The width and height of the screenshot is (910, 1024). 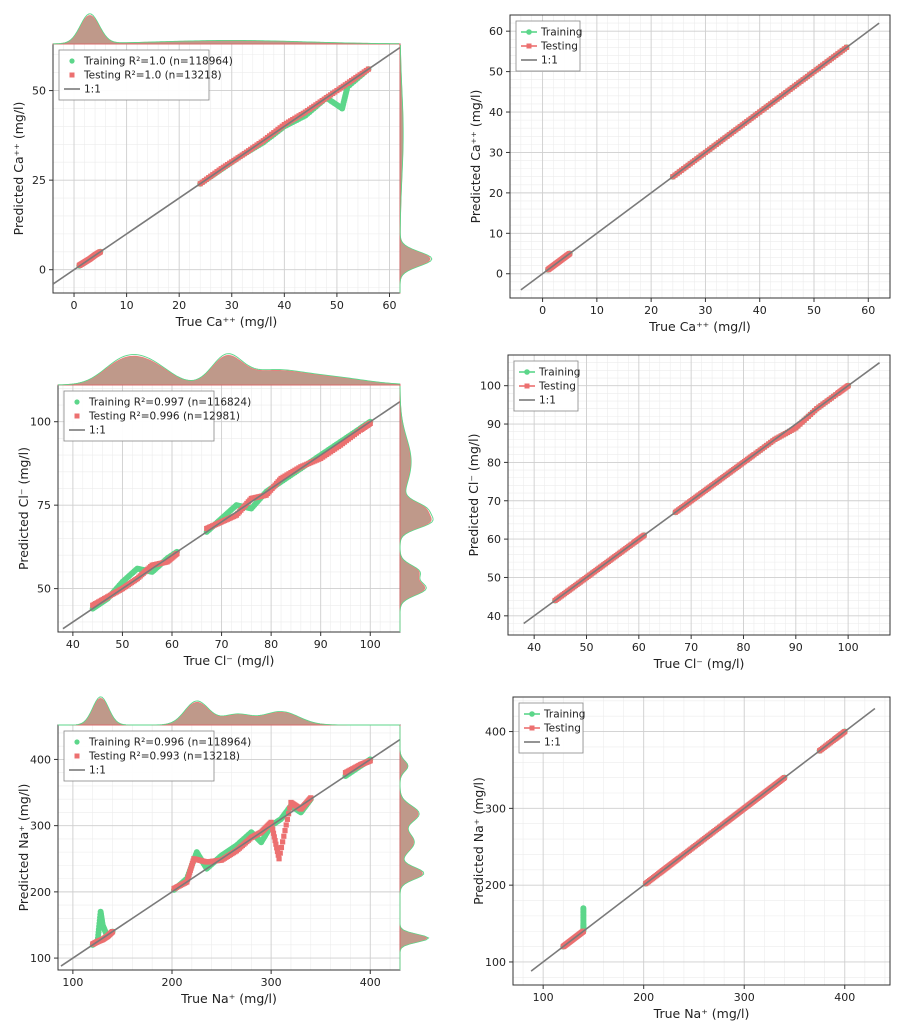 I want to click on y-tick-label: 75, so click(x=44, y=505).